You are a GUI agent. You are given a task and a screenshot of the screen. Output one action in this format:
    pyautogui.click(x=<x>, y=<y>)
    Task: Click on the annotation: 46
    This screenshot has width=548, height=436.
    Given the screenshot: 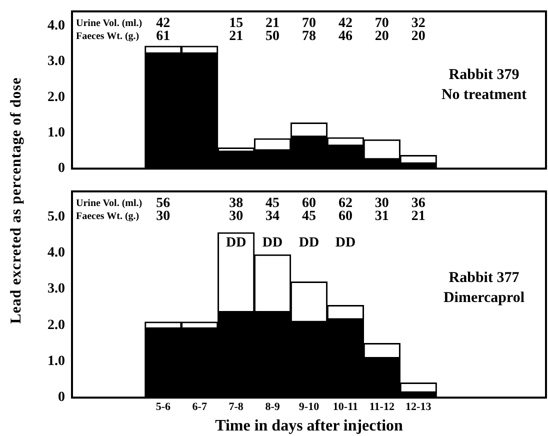 What is the action you would take?
    pyautogui.click(x=345, y=36)
    